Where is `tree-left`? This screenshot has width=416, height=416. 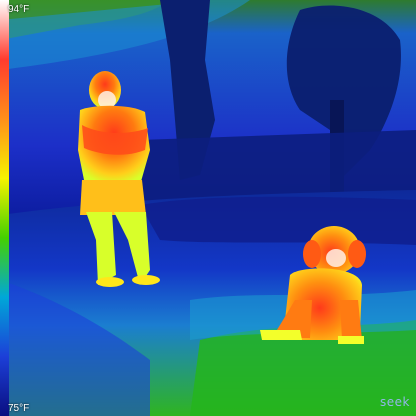 tree-left is located at coordinates (187, 90).